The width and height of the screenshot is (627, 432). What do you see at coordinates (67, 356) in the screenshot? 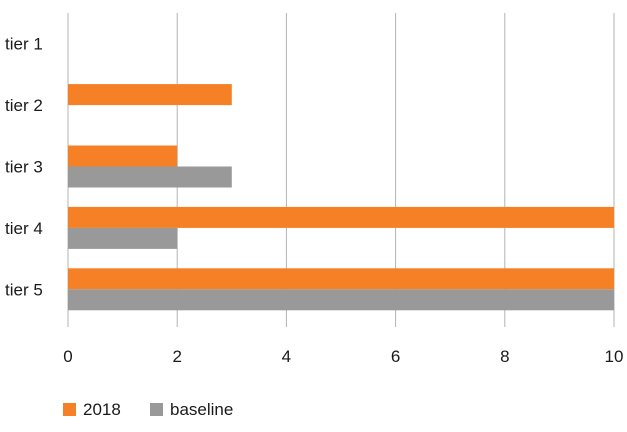
I see `x-tick-label: 0` at bounding box center [67, 356].